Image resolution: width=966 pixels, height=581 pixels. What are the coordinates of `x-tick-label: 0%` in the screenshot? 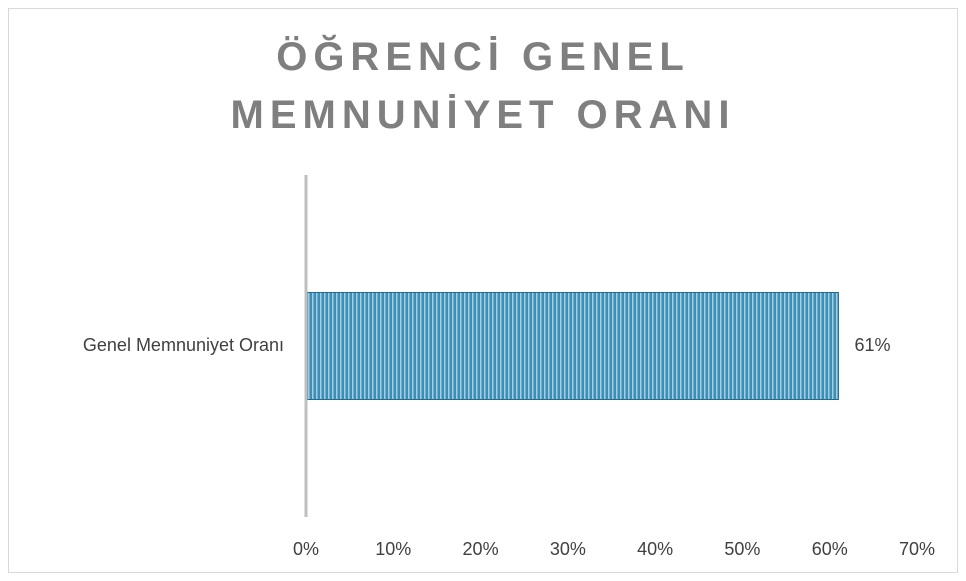 It's located at (306, 549).